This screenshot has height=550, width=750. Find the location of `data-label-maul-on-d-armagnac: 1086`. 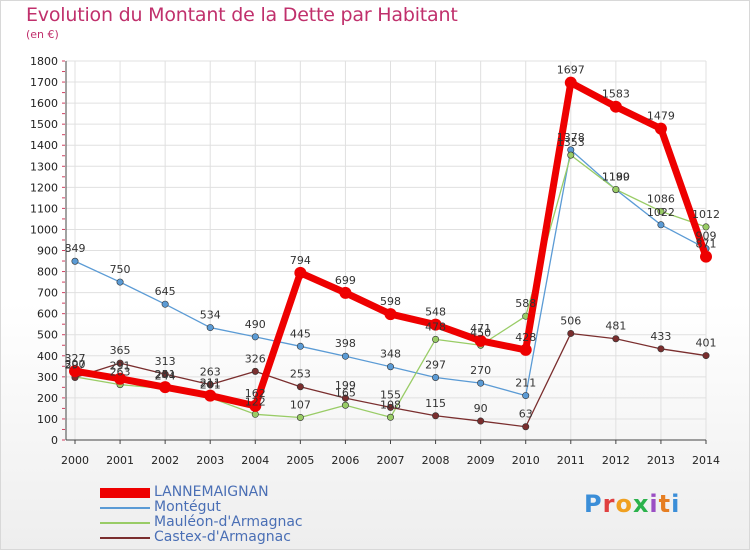

data-label-maul-on-d-armagnac: 1086 is located at coordinates (661, 198).